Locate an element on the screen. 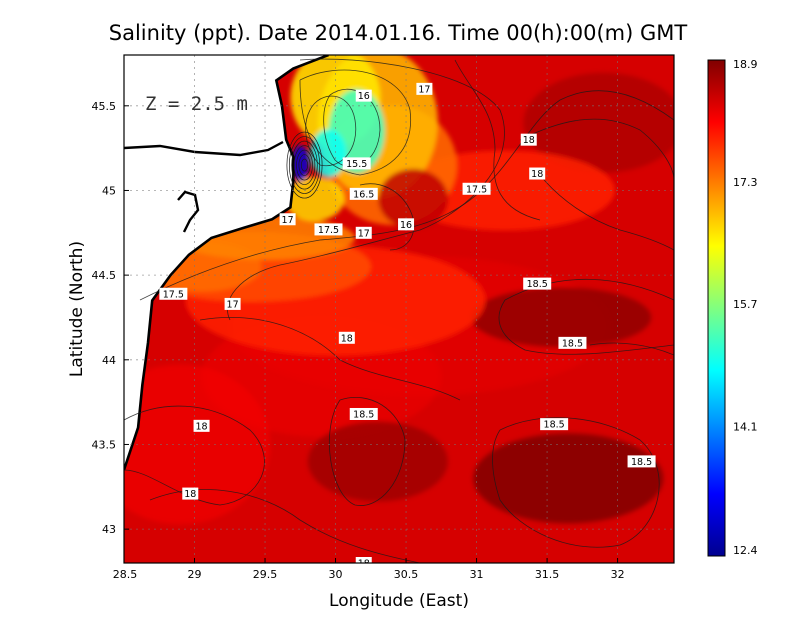 This screenshot has height=618, width=800. x-tick-label: 29 is located at coordinates (195, 574).